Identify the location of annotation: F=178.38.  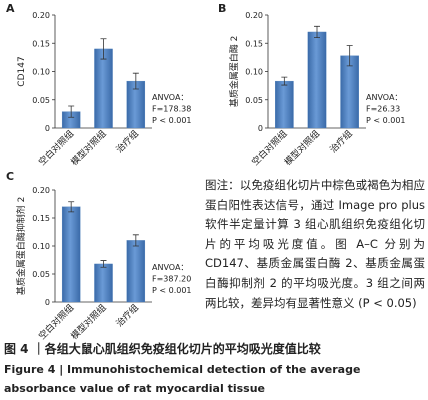
(171, 109).